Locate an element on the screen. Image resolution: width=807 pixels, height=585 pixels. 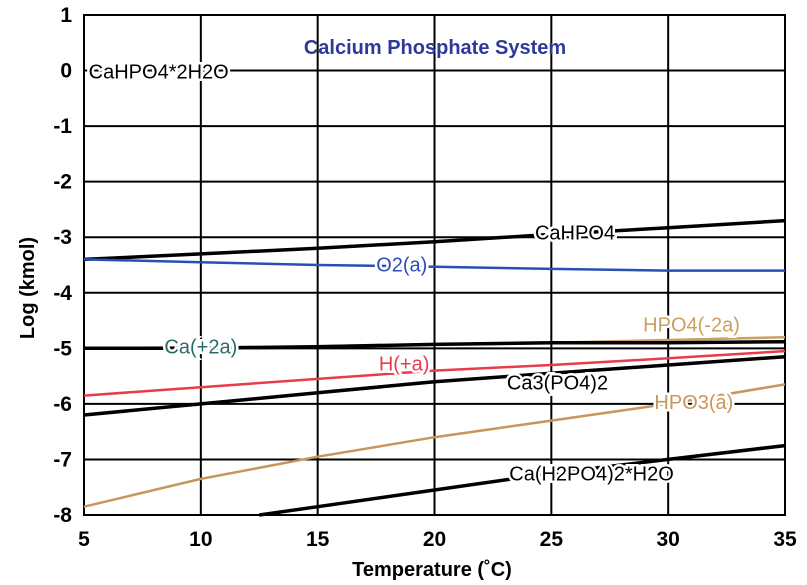
y-tick-label: -8 is located at coordinates (62, 515).